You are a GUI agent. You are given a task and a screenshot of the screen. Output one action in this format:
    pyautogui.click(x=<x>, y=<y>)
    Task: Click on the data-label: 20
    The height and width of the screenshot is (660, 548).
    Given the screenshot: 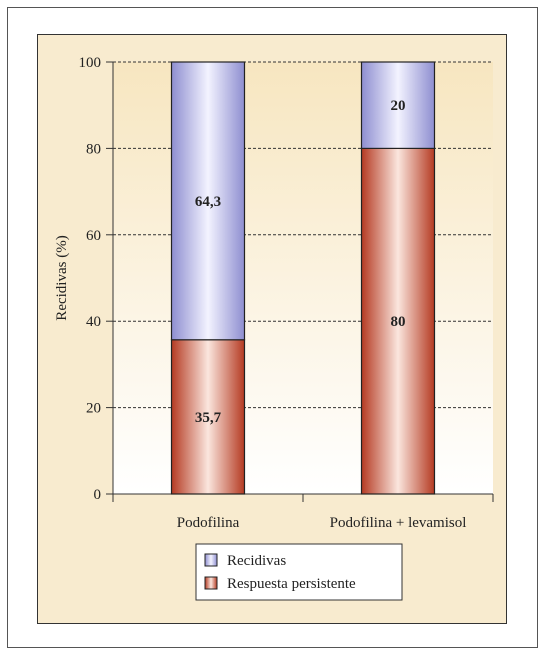 What is the action you would take?
    pyautogui.click(x=398, y=106)
    